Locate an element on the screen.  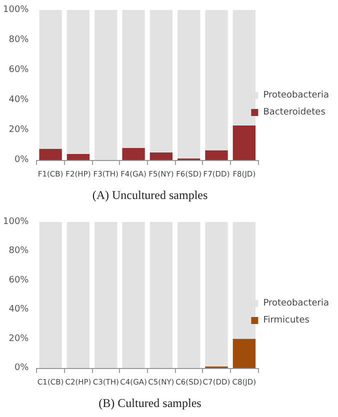
legend-label: Firmicutes is located at coordinates (286, 321).